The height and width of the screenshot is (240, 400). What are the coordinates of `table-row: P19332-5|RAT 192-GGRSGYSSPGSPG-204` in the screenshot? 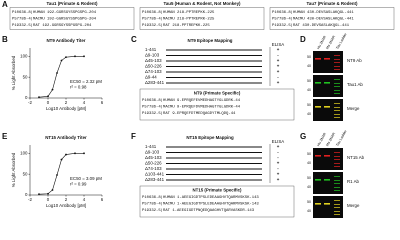 It's located at (52, 25).